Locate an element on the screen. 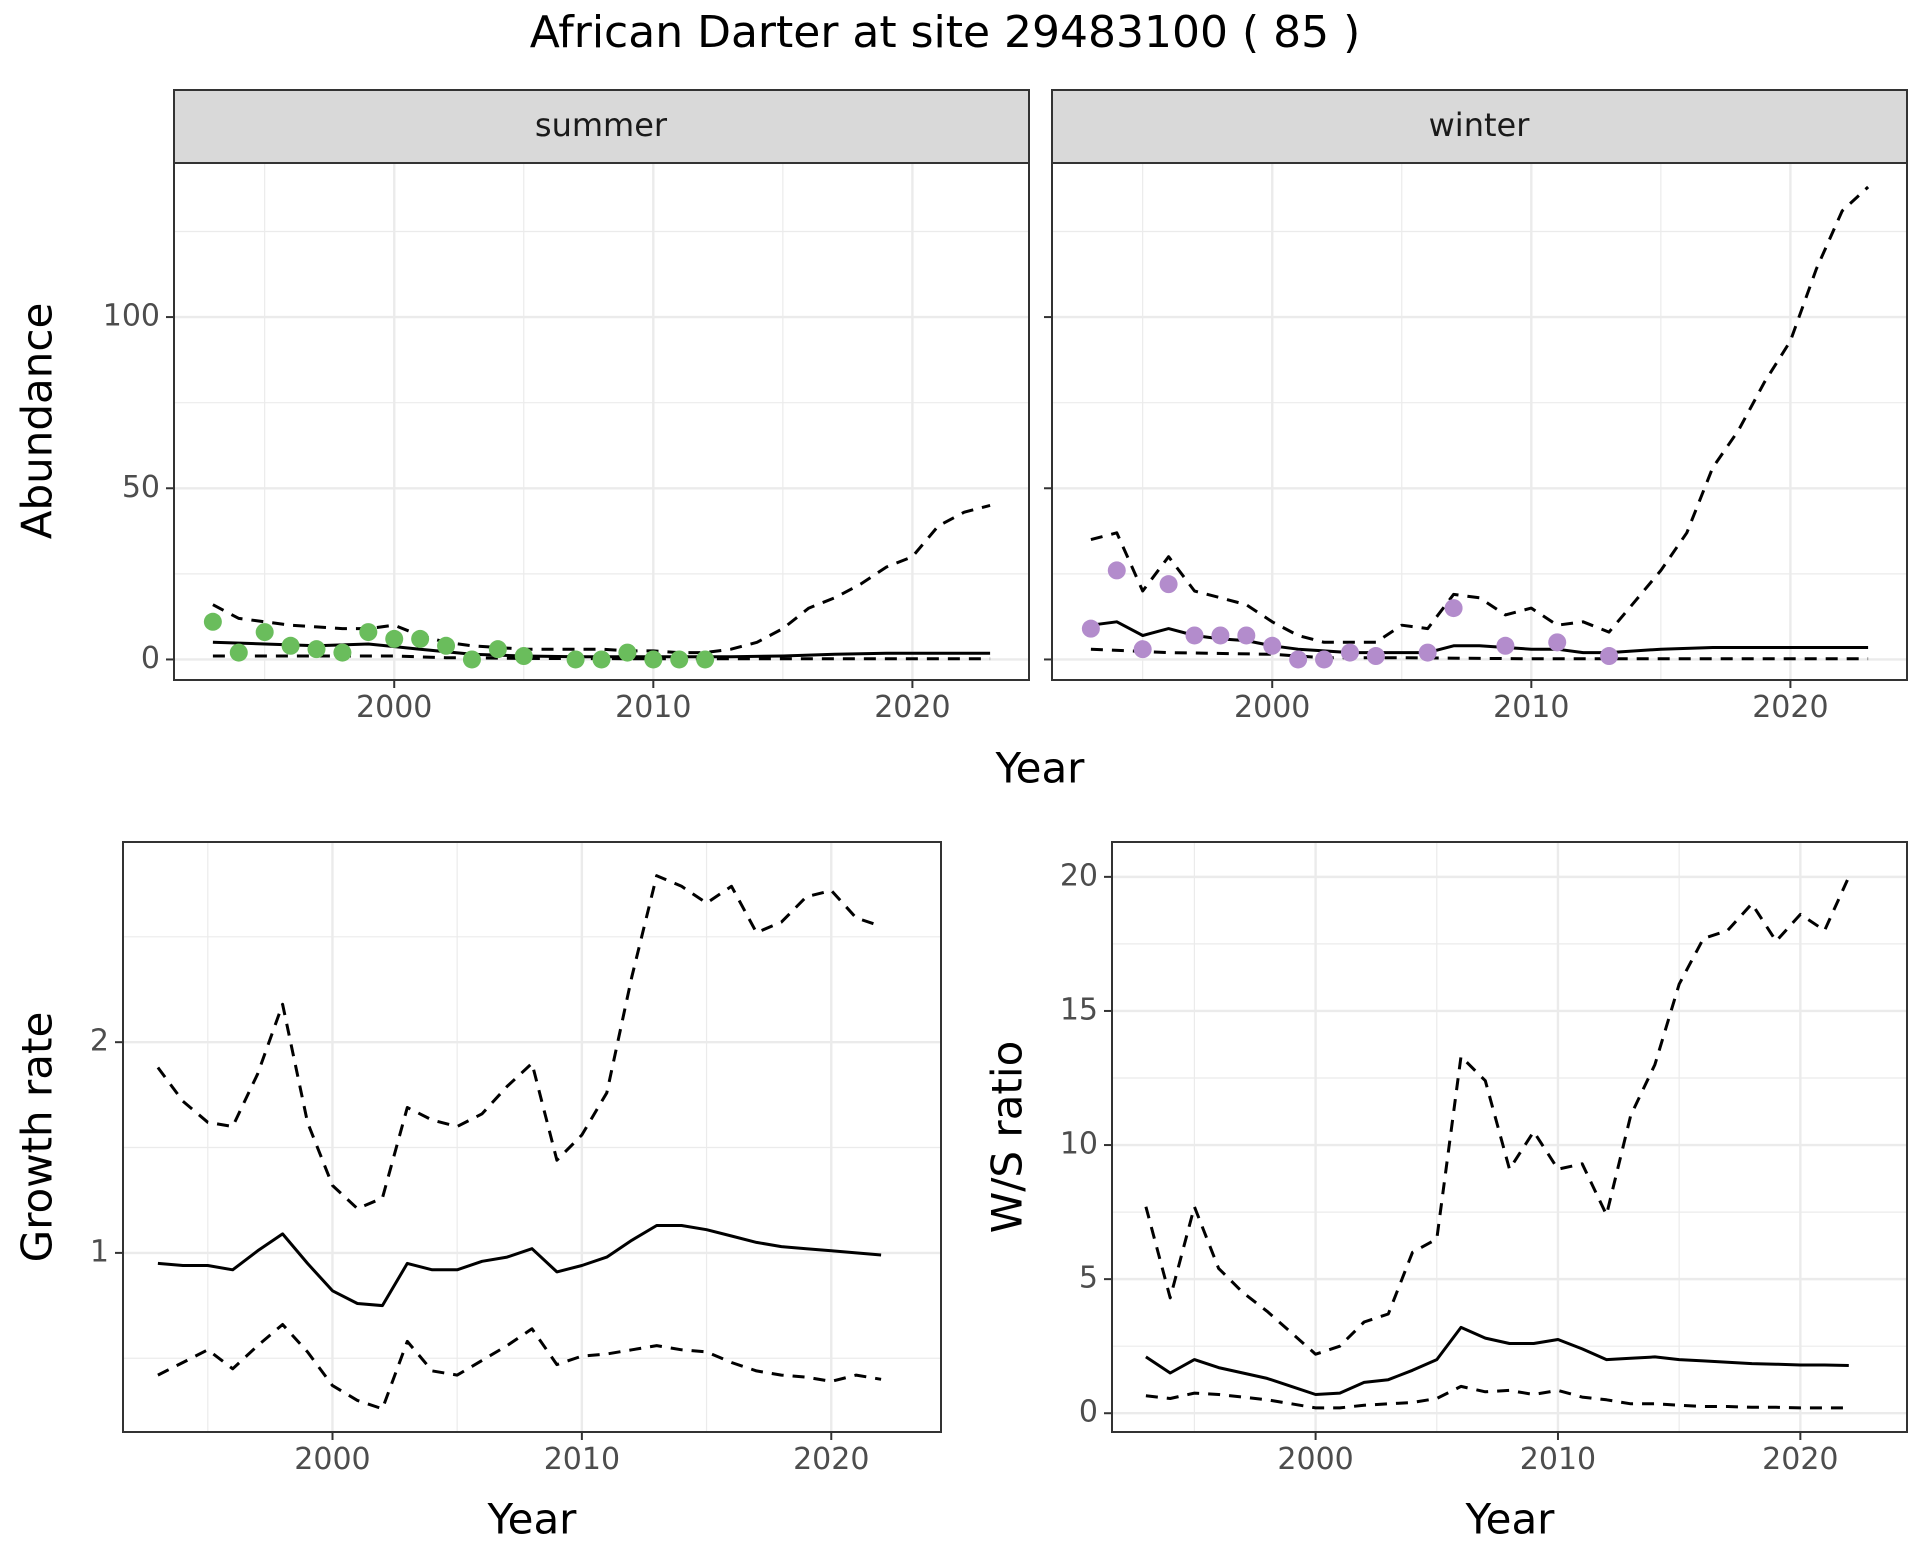 The height and width of the screenshot is (1560, 1920). strip-label-winter: winter is located at coordinates (1480, 125).